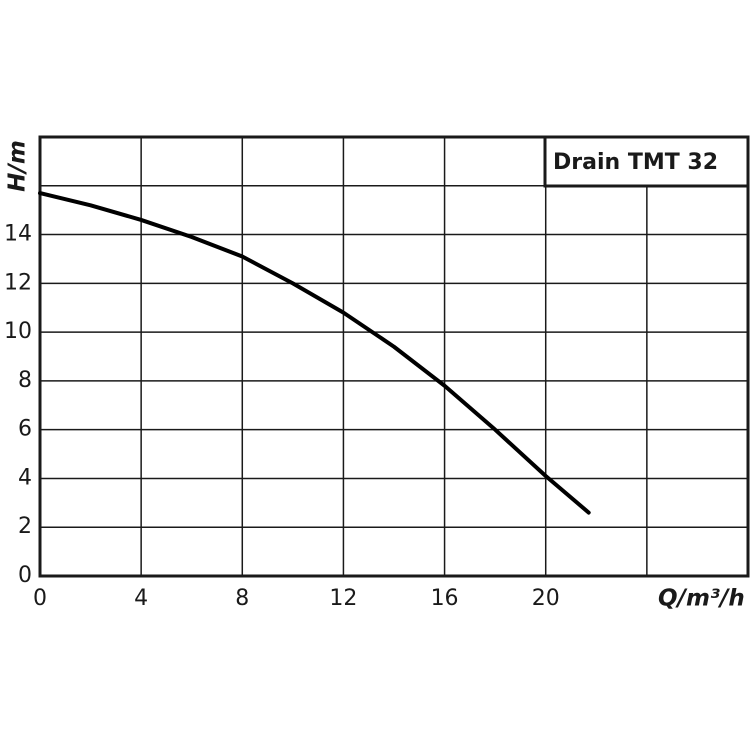 The height and width of the screenshot is (750, 750). What do you see at coordinates (635, 162) in the screenshot?
I see `legend-label: Drain TMT 32` at bounding box center [635, 162].